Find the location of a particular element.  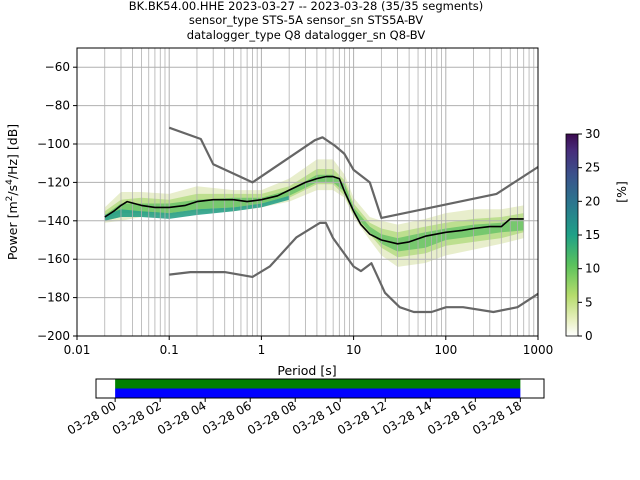

colorbar: 0 5 10 15 20 25 30 is located at coordinates (582, 235).